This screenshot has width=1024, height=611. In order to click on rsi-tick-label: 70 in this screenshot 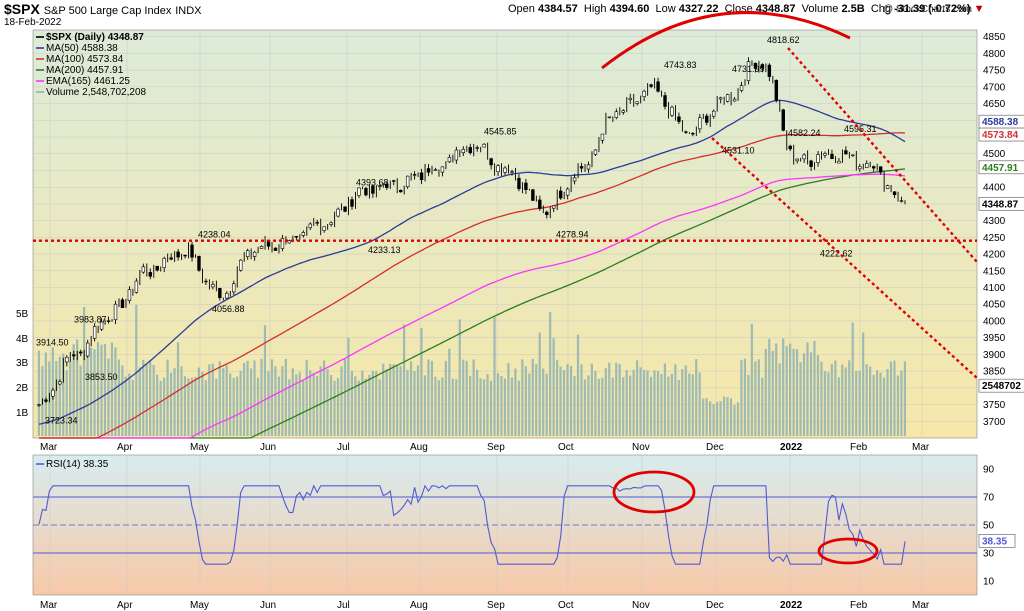, I will do `click(989, 498)`.